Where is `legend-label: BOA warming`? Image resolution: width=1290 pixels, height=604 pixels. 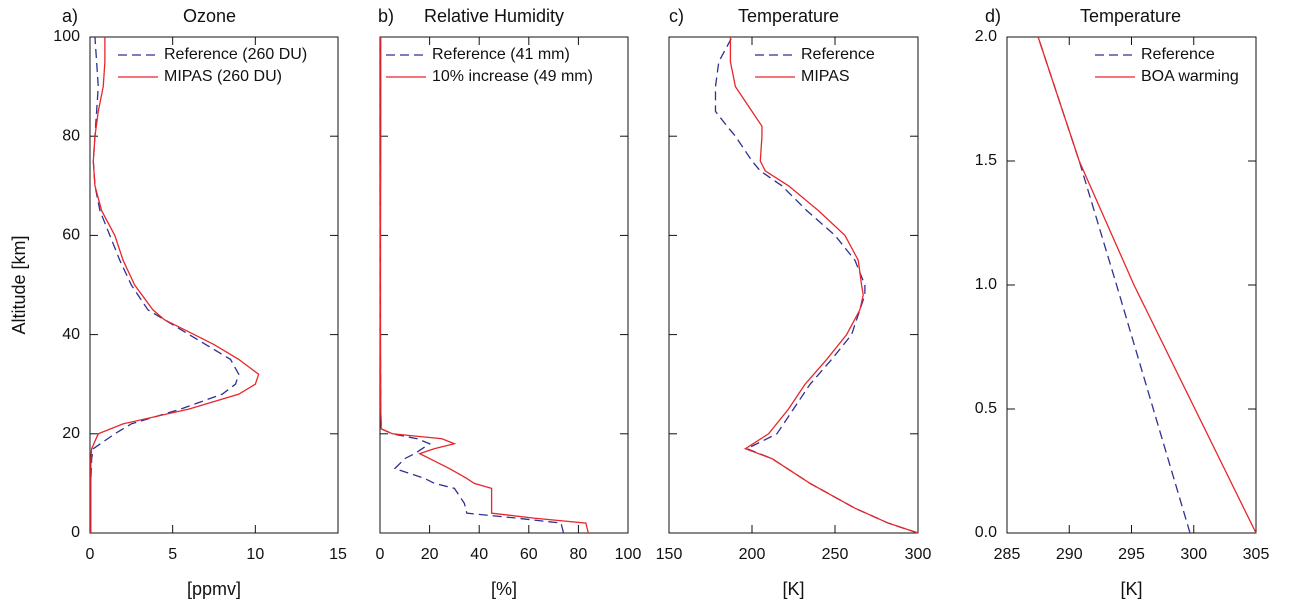 legend-label: BOA warming is located at coordinates (1190, 76).